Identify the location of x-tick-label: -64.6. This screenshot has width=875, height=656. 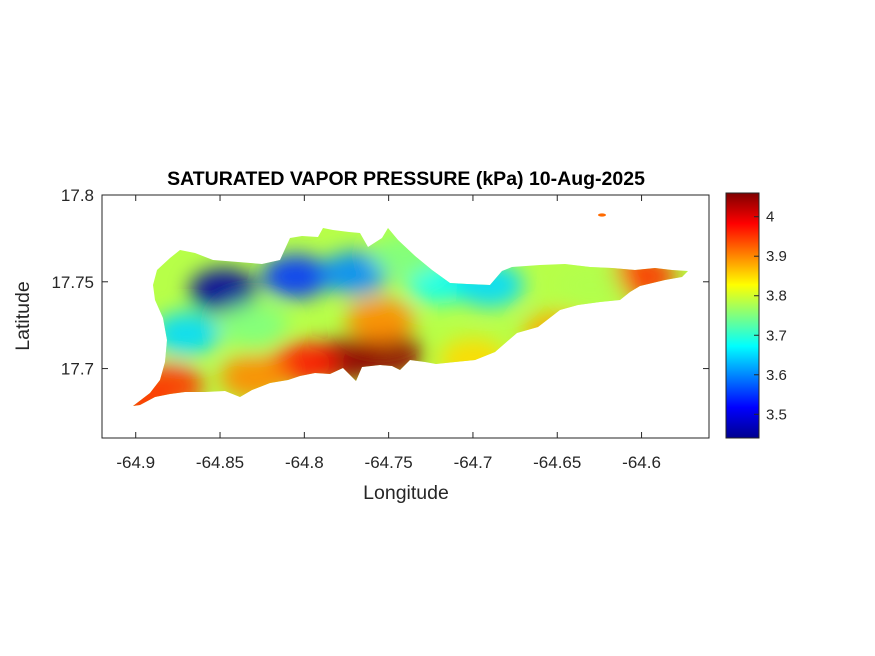
(641, 462).